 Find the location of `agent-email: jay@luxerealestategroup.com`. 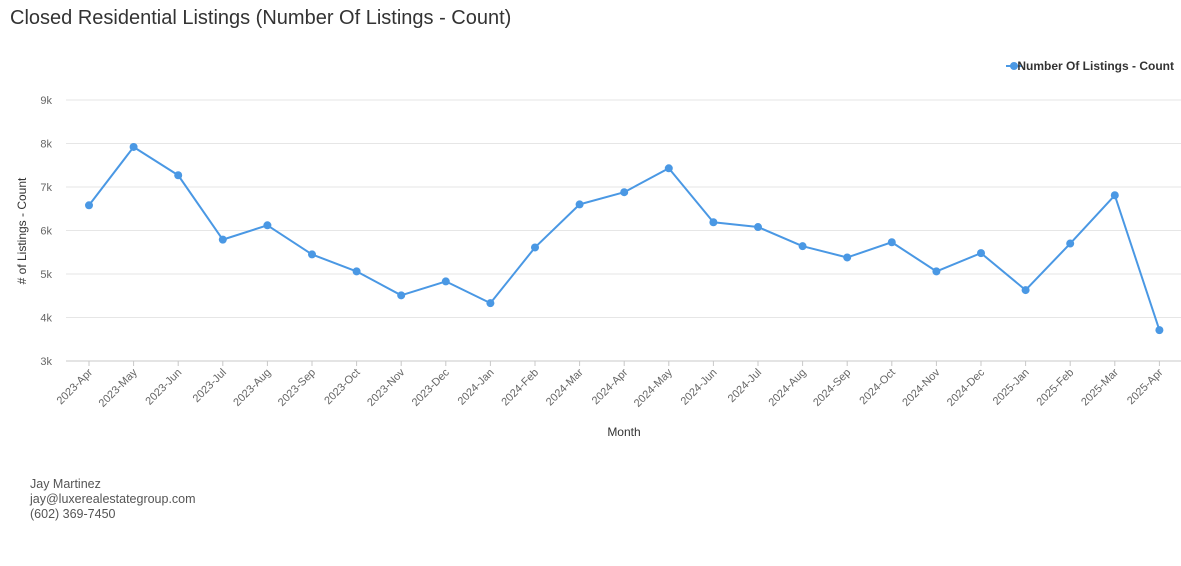

agent-email: jay@luxerealestategroup.com is located at coordinates (113, 499).